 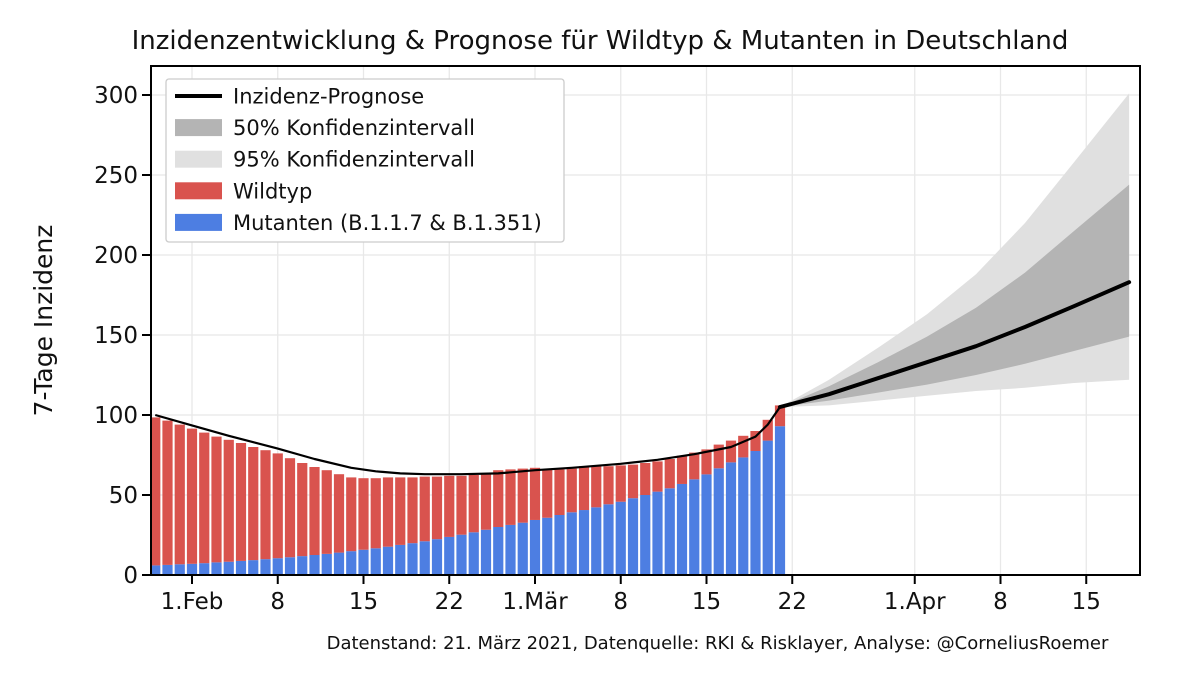 I want to click on y-tick-label: 300, so click(x=116, y=96).